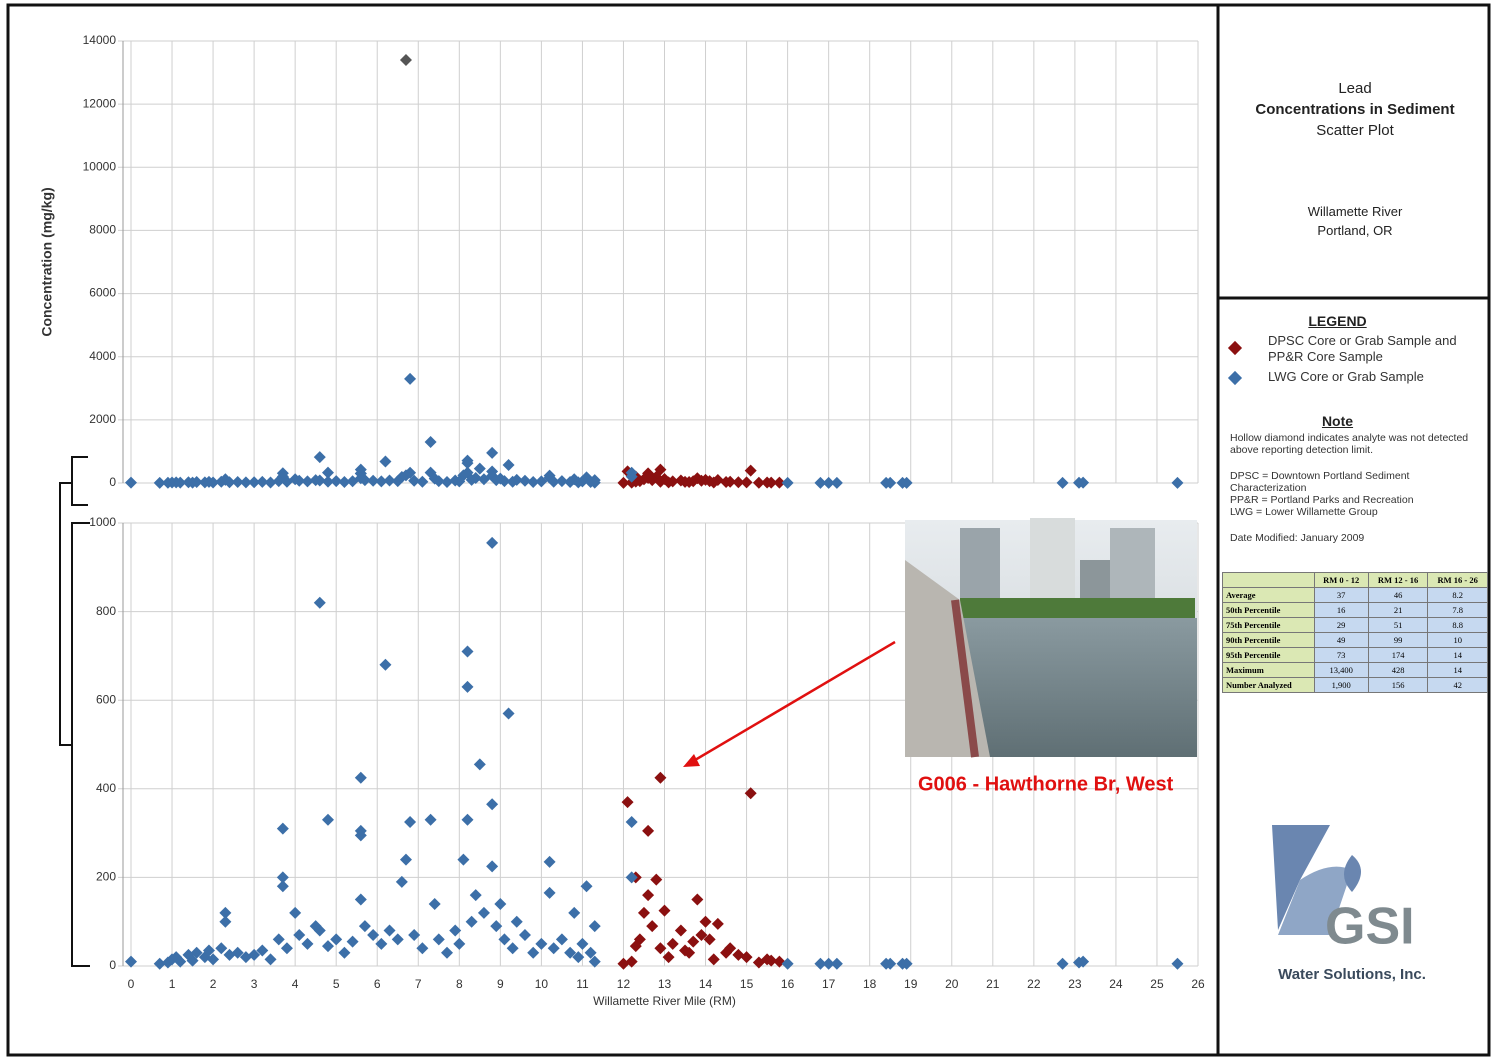 This screenshot has width=1493, height=1058. I want to click on legend-marker, so click(1235, 378).